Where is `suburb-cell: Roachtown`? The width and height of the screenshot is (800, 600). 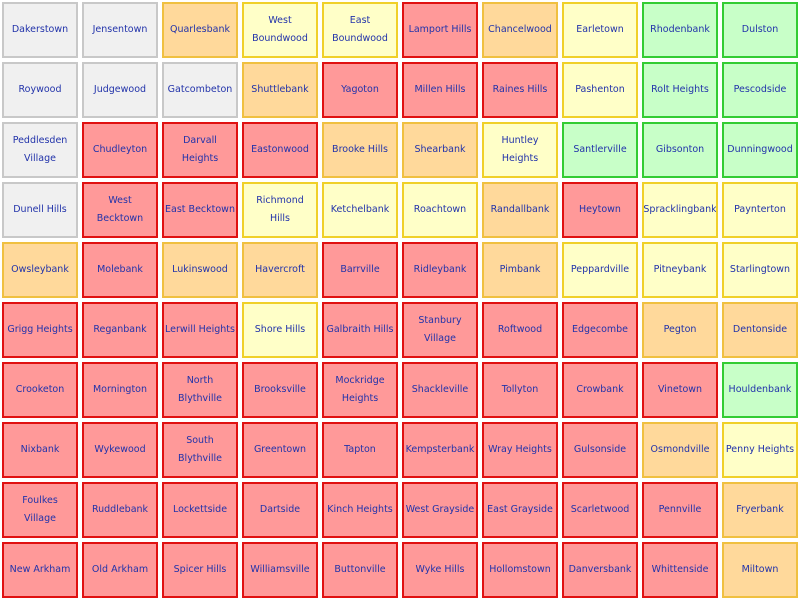
suburb-cell: Roachtown is located at coordinates (440, 210).